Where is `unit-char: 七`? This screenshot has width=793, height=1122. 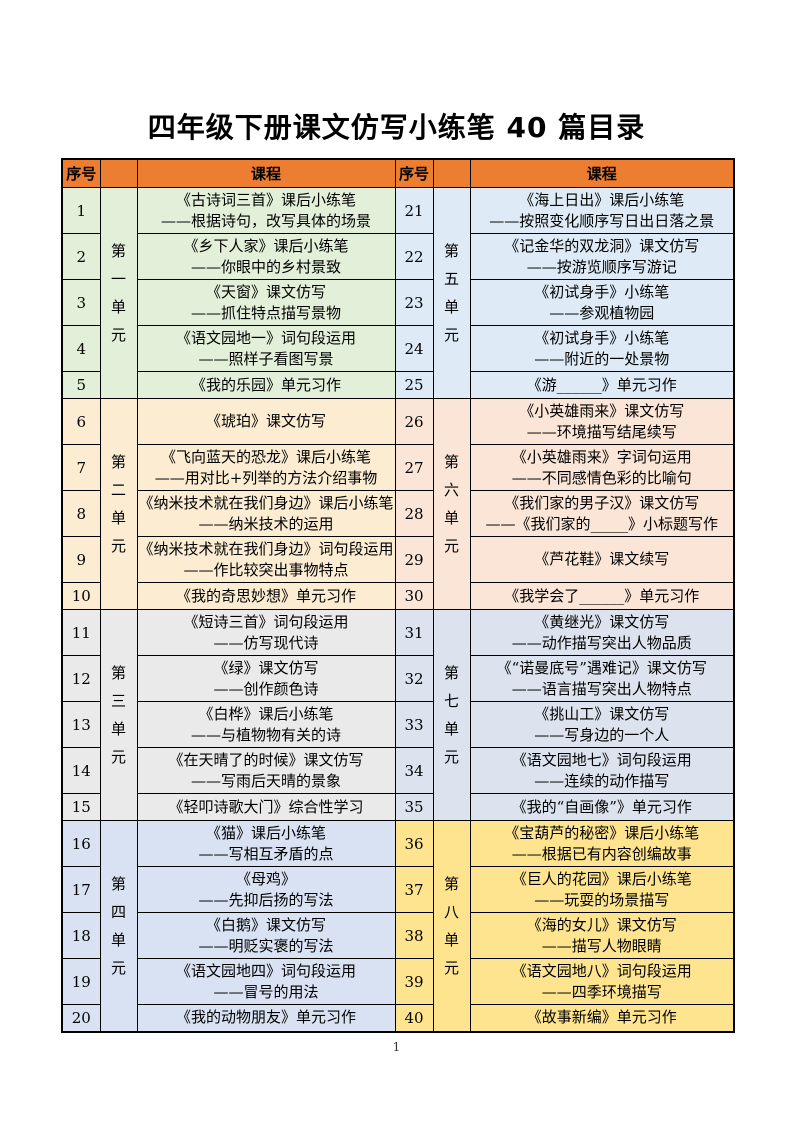 unit-char: 七 is located at coordinates (451, 701).